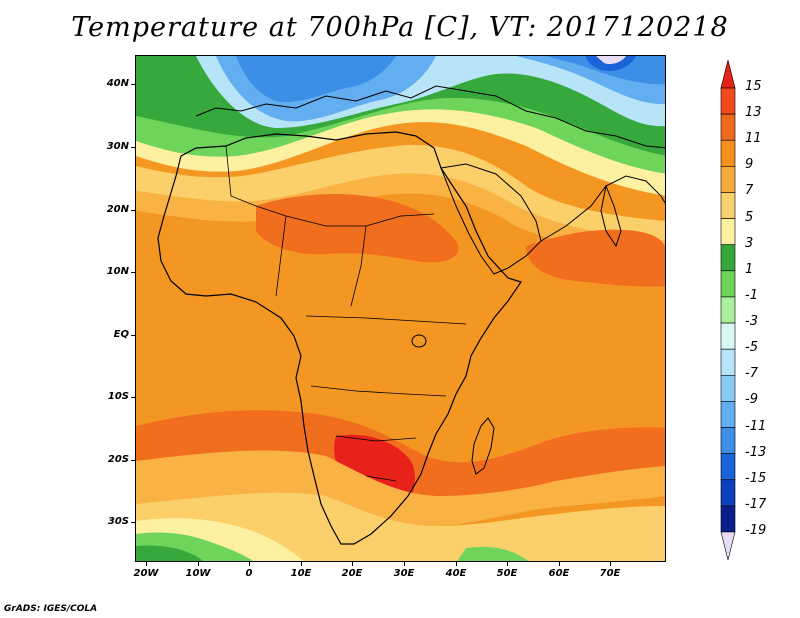  Describe the element at coordinates (117, 209) in the screenshot. I see `lat-label: 20N` at that location.